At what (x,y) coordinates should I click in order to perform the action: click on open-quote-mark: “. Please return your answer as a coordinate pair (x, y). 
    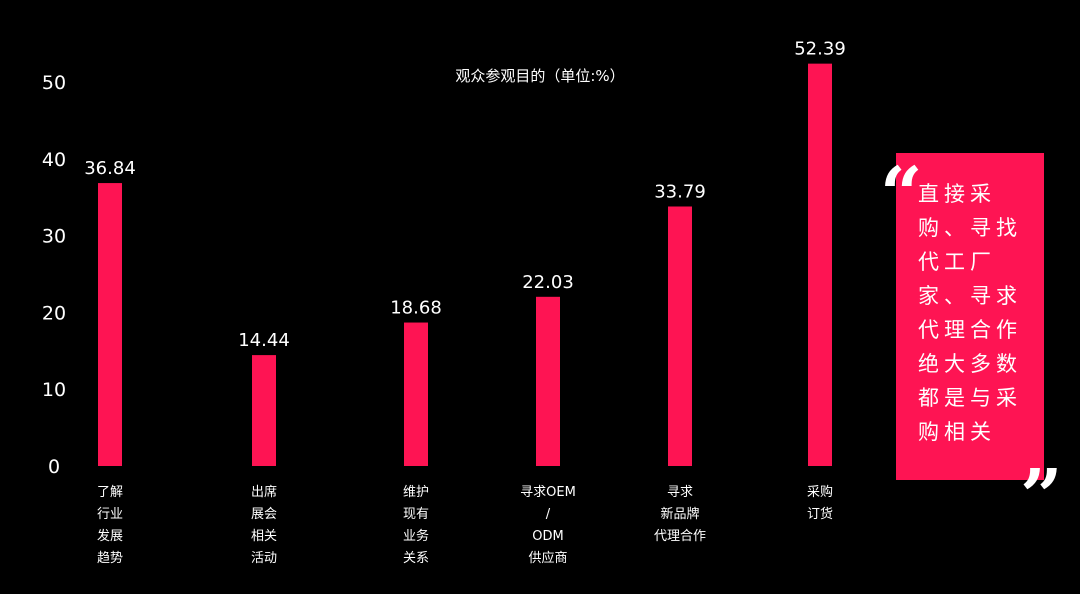
    Looking at the image, I should click on (901, 195).